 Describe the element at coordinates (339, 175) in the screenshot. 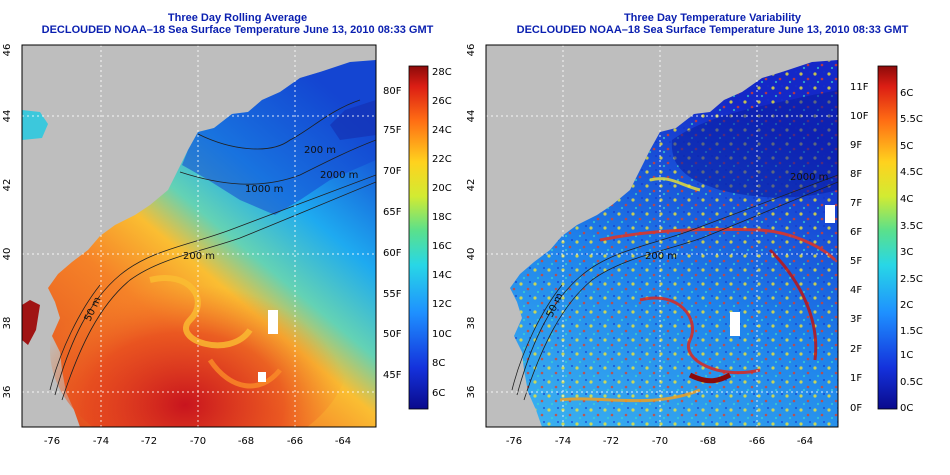

I see `left-contour-label: 2000 m` at that location.